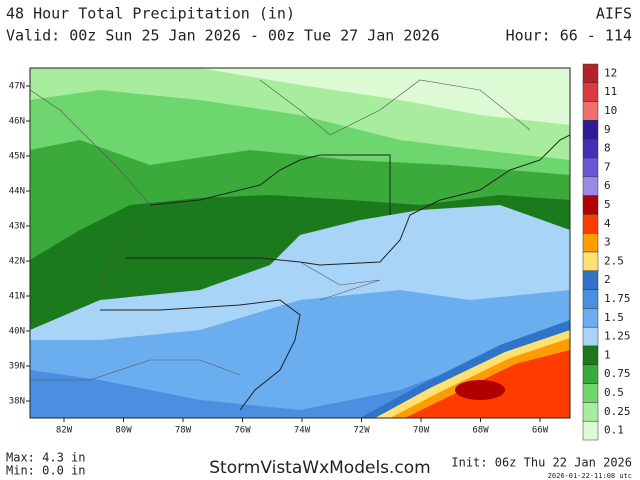 The height and width of the screenshot is (480, 640). Describe the element at coordinates (541, 463) in the screenshot. I see `init-time: Init: 06z Thu 22 Jan 2026` at that location.